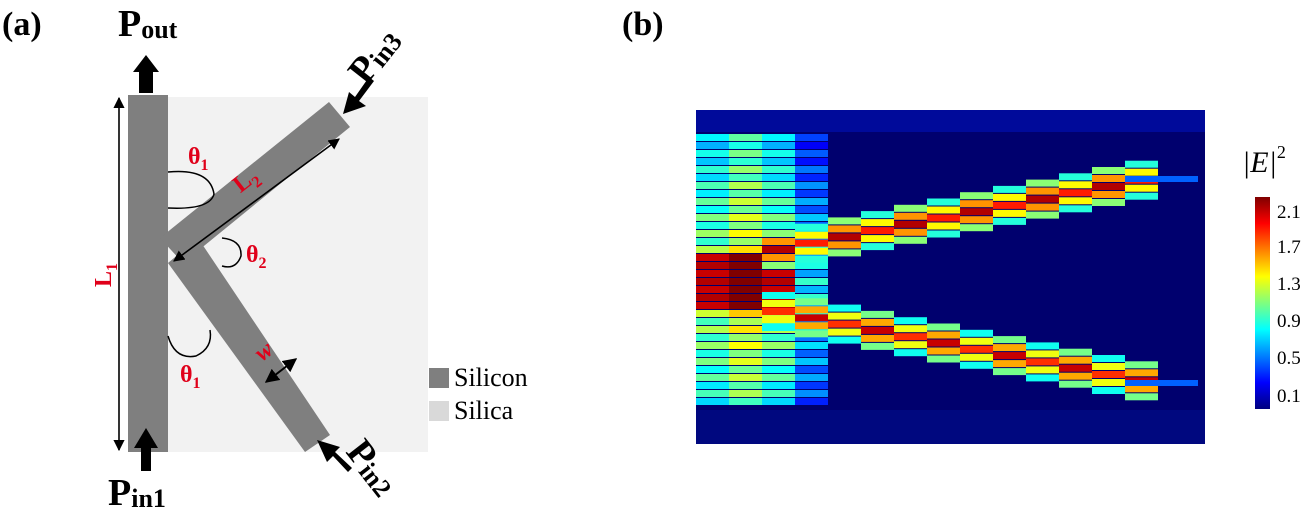  I want to click on l2-dimension-arrow, so click(256, 200).